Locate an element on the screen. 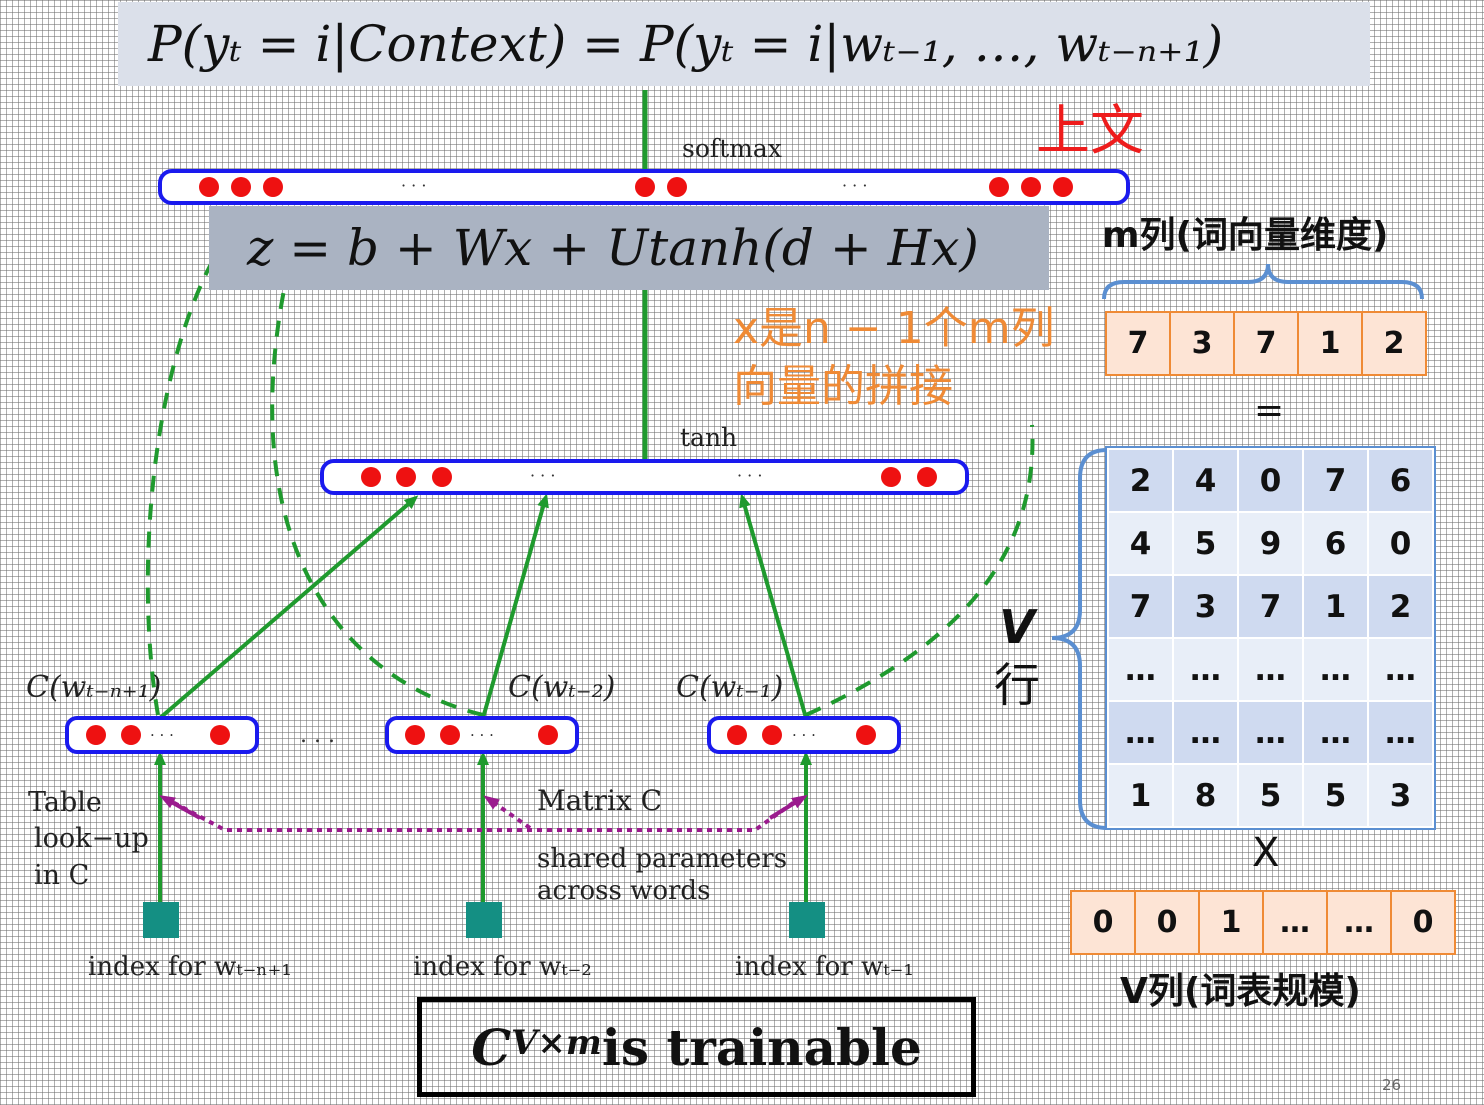 The width and height of the screenshot is (1484, 1105). softmax-ellipsis-2: · · · is located at coordinates (854, 185).